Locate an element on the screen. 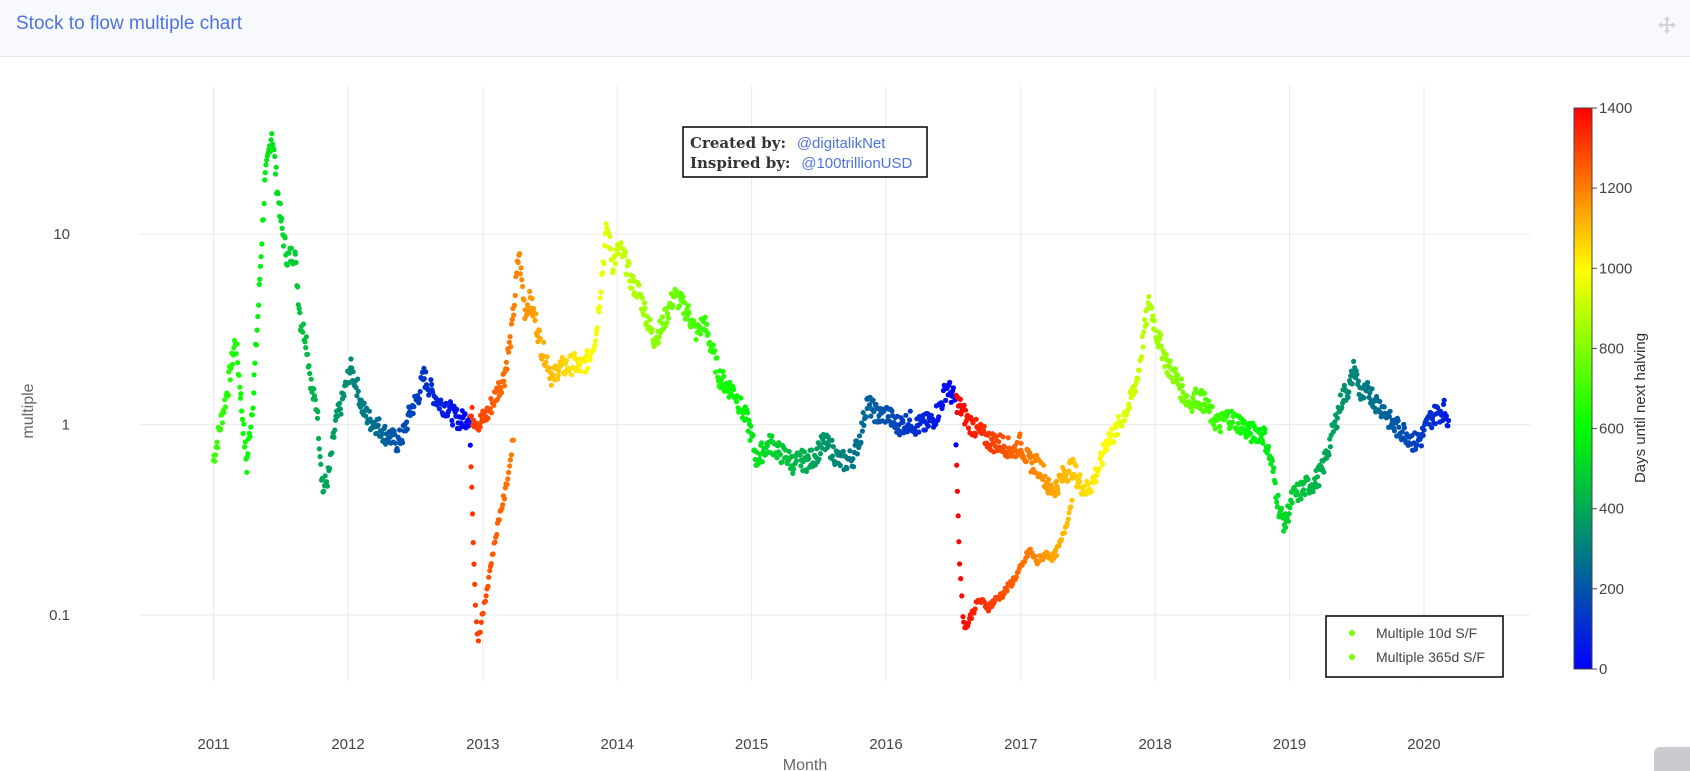 Image resolution: width=1690 pixels, height=771 pixels. legend-item-365d: Multiple 365d S/F is located at coordinates (1430, 657).